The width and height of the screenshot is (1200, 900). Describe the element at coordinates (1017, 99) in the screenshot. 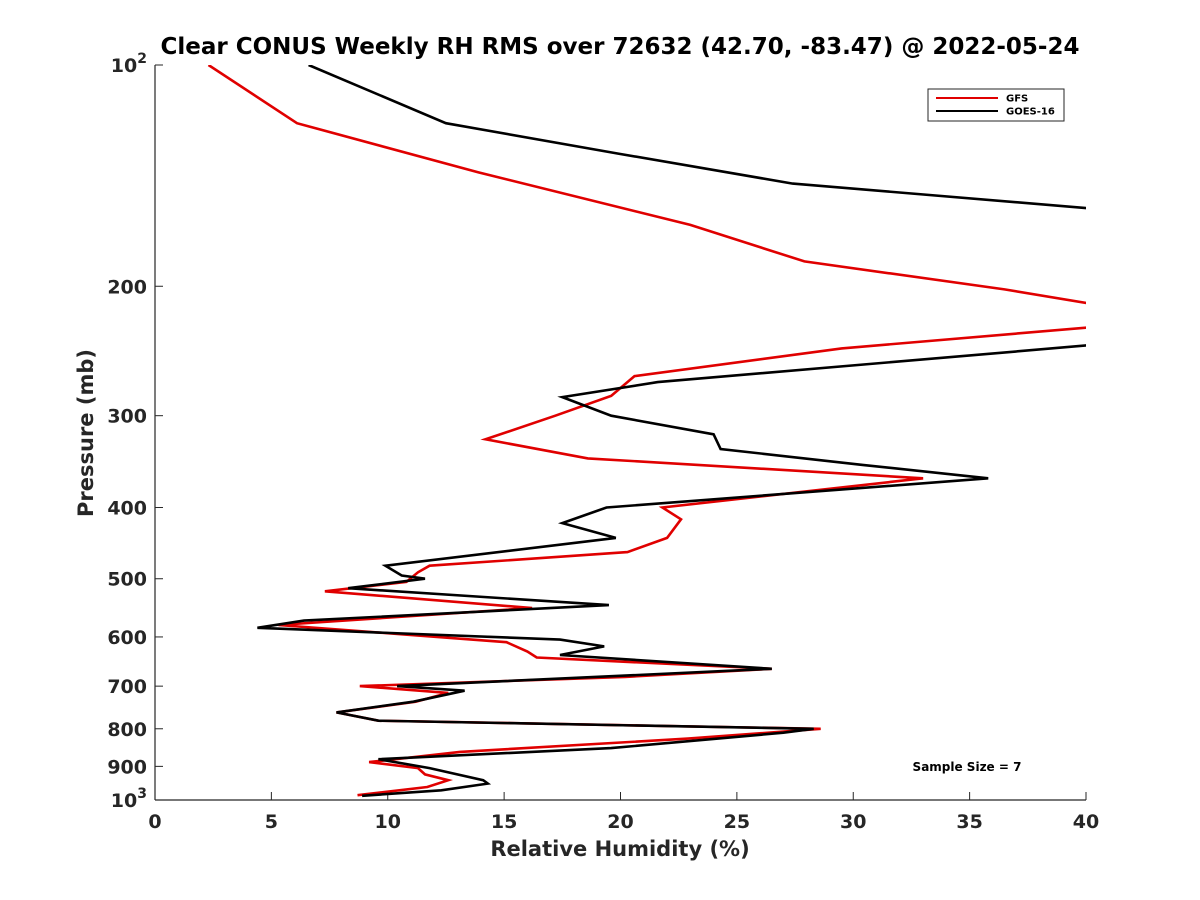

I see `legend-label-gfs: GFS` at that location.